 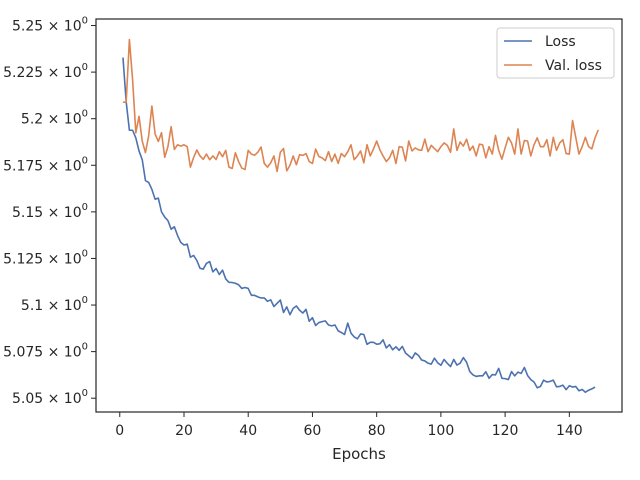 What do you see at coordinates (505, 431) in the screenshot?
I see `x-tick-label: 120` at bounding box center [505, 431].